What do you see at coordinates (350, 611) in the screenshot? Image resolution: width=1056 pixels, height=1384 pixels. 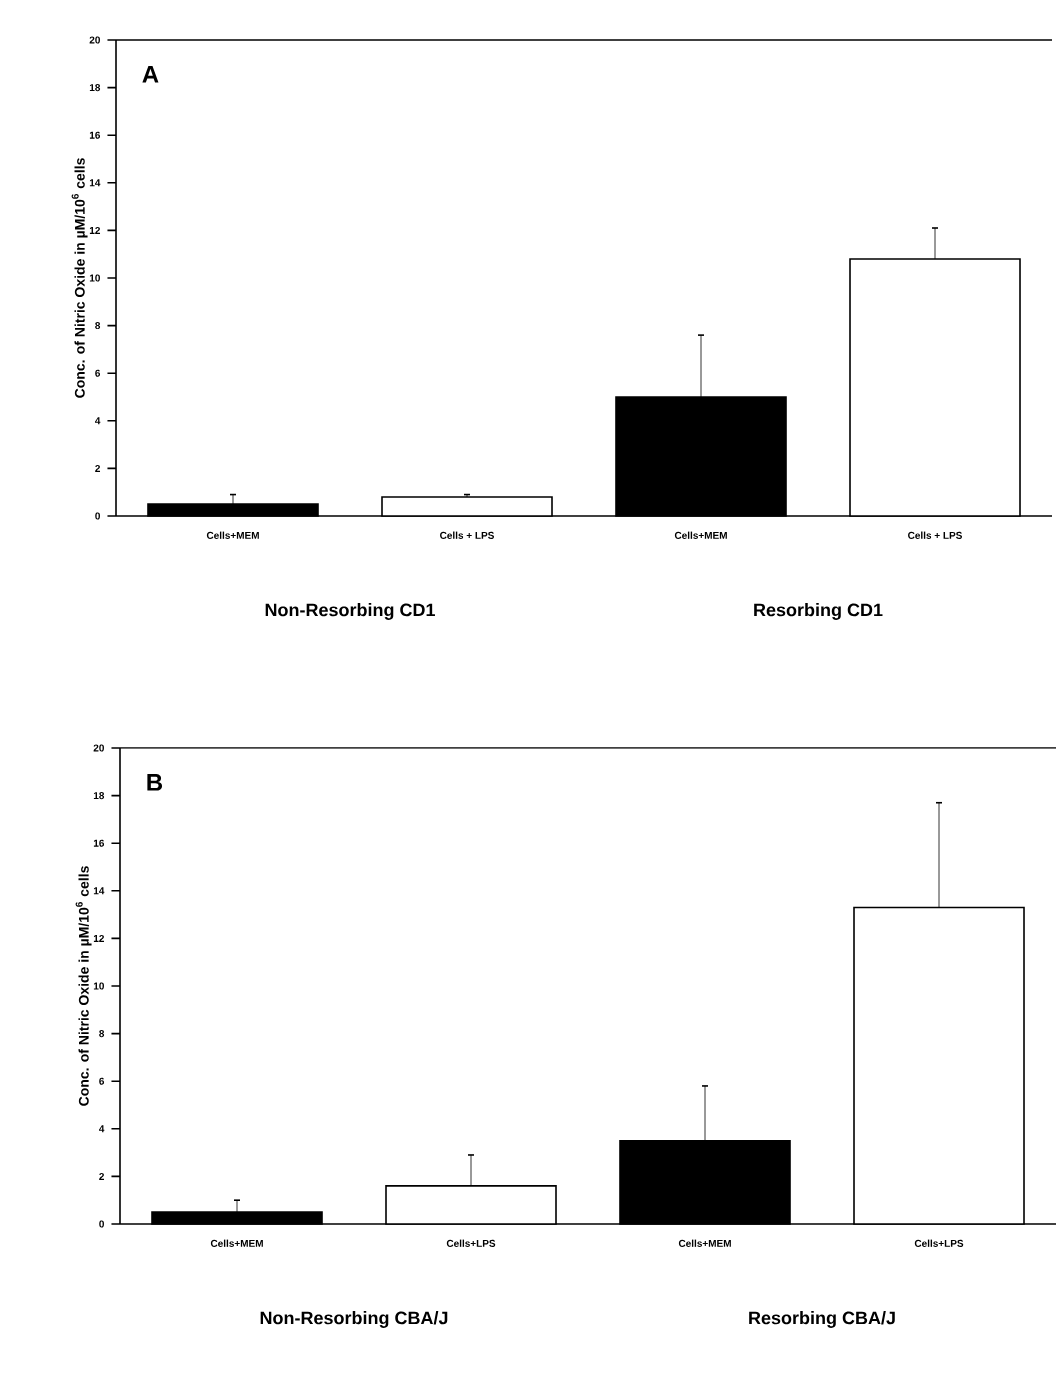 I see `text: Non-Resorbing CD1` at bounding box center [350, 611].